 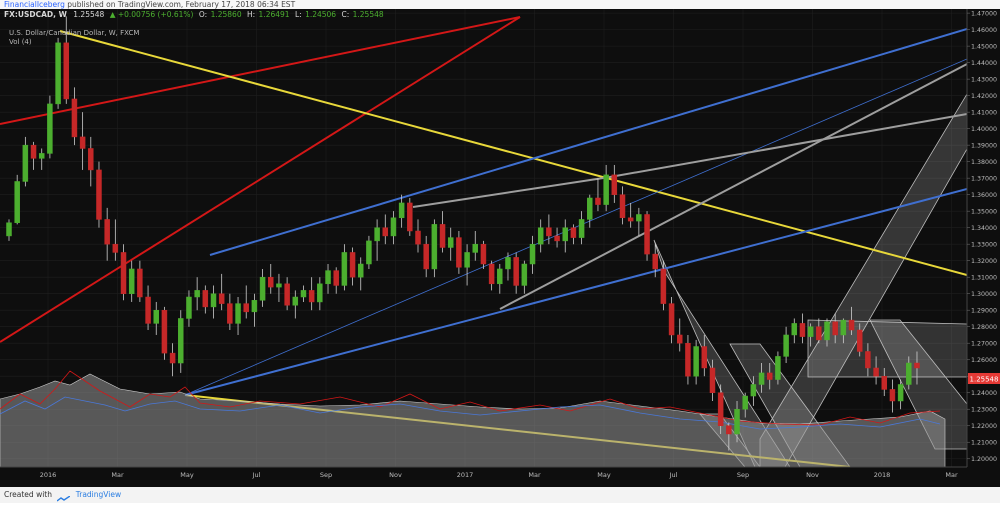 What do you see at coordinates (984, 443) in the screenshot?
I see `price-tick-label: 1.21000` at bounding box center [984, 443].